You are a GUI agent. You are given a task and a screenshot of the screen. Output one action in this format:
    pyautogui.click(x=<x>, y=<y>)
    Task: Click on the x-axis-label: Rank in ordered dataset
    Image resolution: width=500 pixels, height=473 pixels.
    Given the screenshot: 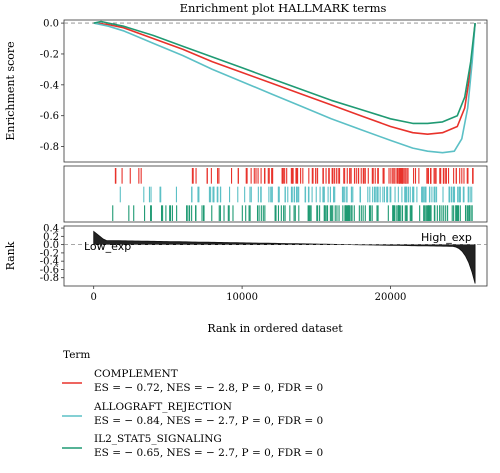 What is the action you would take?
    pyautogui.click(x=275, y=328)
    